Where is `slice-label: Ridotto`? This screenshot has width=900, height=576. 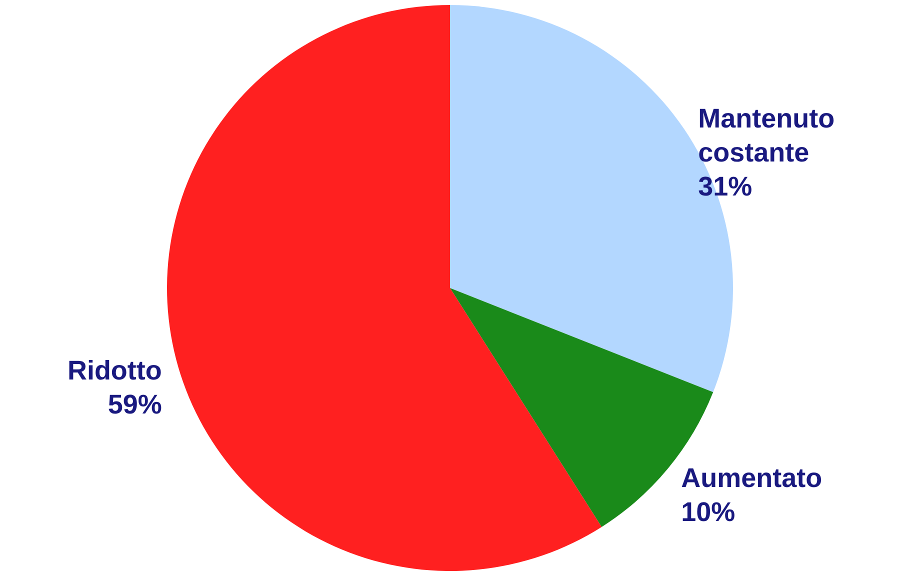
slice-label: Ridotto is located at coordinates (114, 371).